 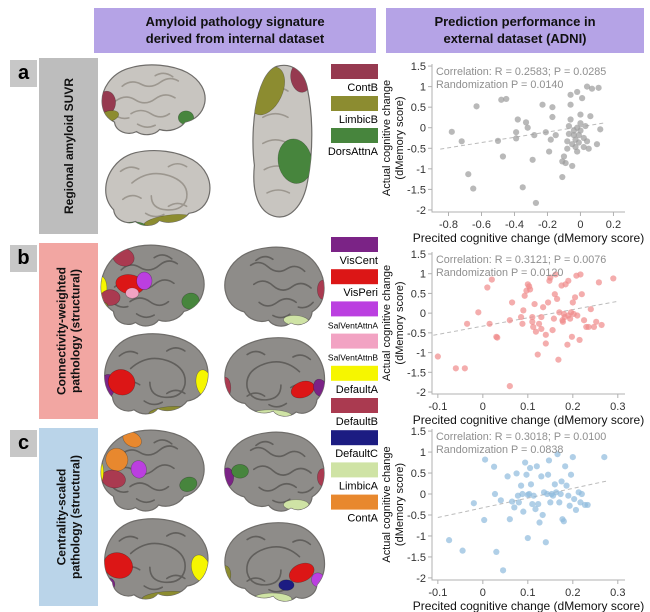 What do you see at coordinates (418, 108) in the screenshot?
I see `y-tick-label: 0.5` at bounding box center [418, 108].